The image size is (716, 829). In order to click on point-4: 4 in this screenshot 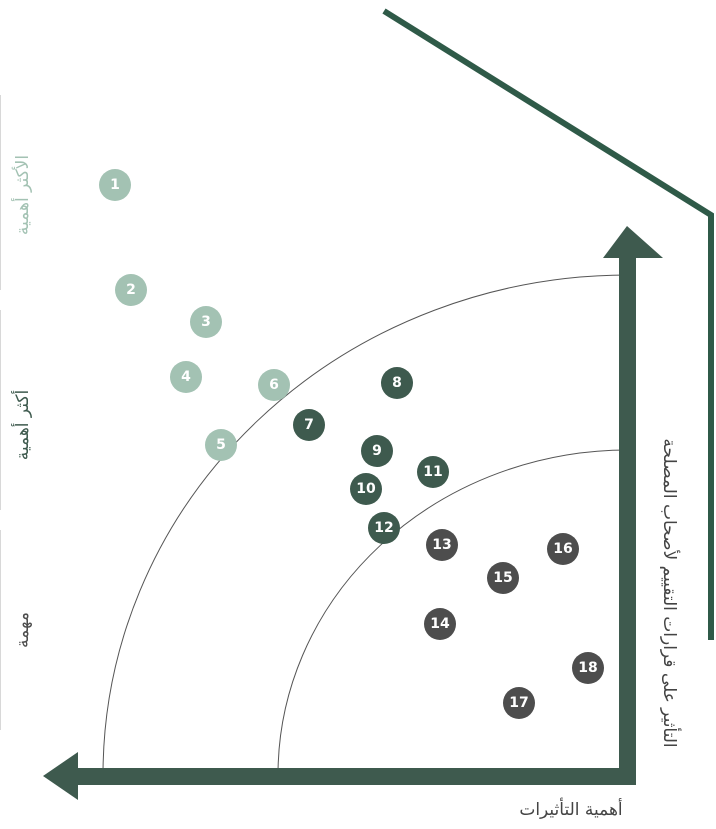, I will do `click(186, 377)`.